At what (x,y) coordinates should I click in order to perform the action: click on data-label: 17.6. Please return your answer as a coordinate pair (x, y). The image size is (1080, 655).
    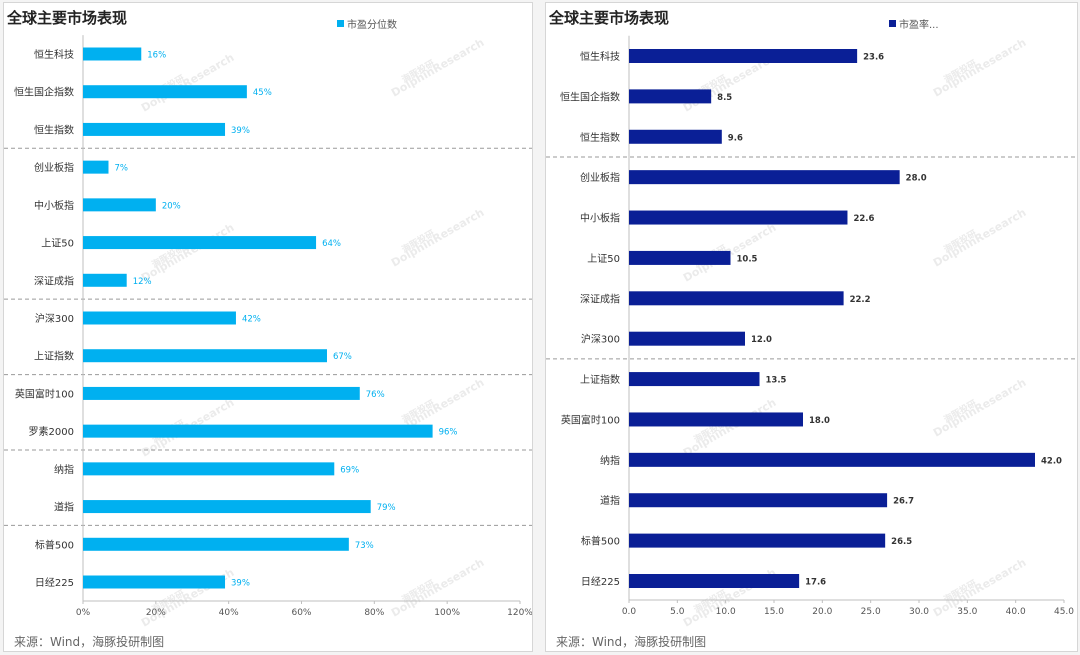
    Looking at the image, I should click on (815, 583).